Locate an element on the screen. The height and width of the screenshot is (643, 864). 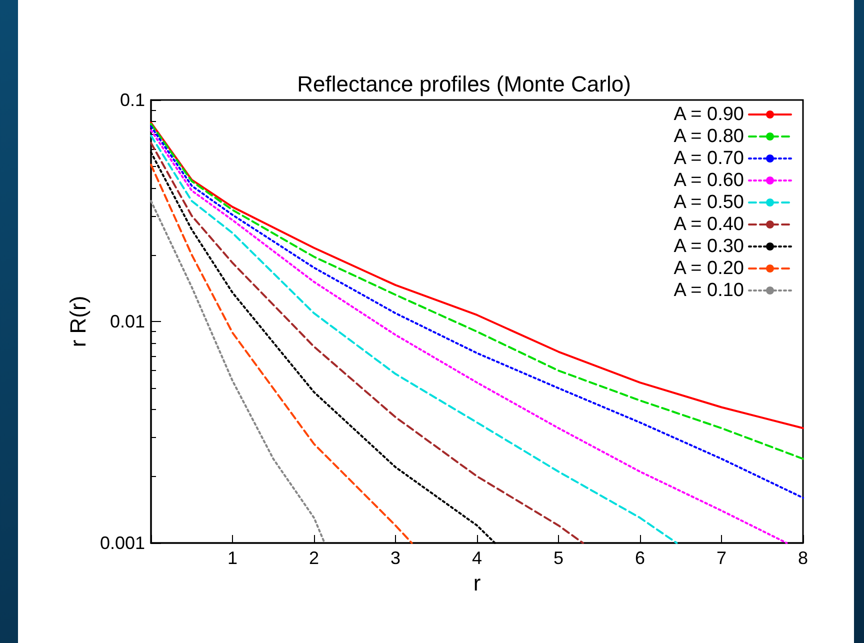
x-tick-label: 7 is located at coordinates (721, 558).